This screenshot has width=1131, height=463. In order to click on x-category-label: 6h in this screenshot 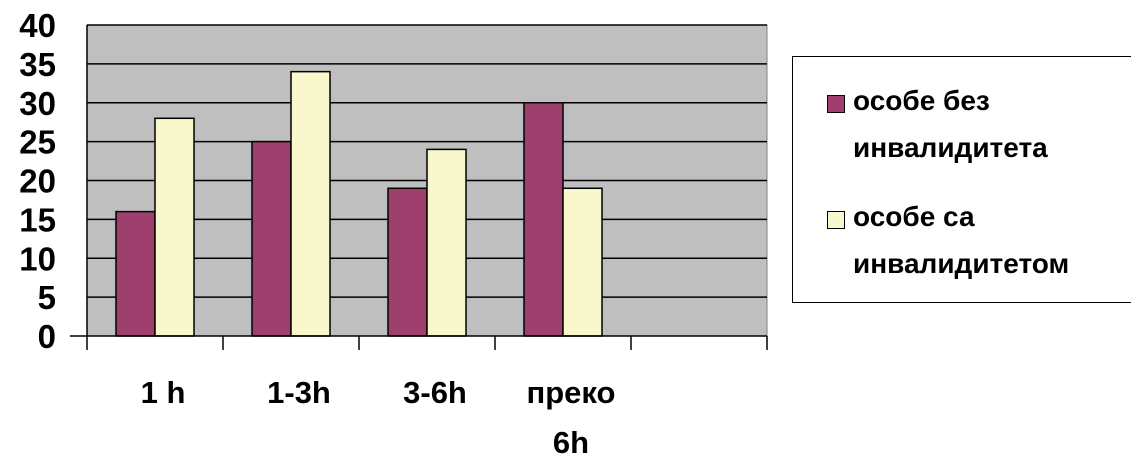, I will do `click(571, 442)`.